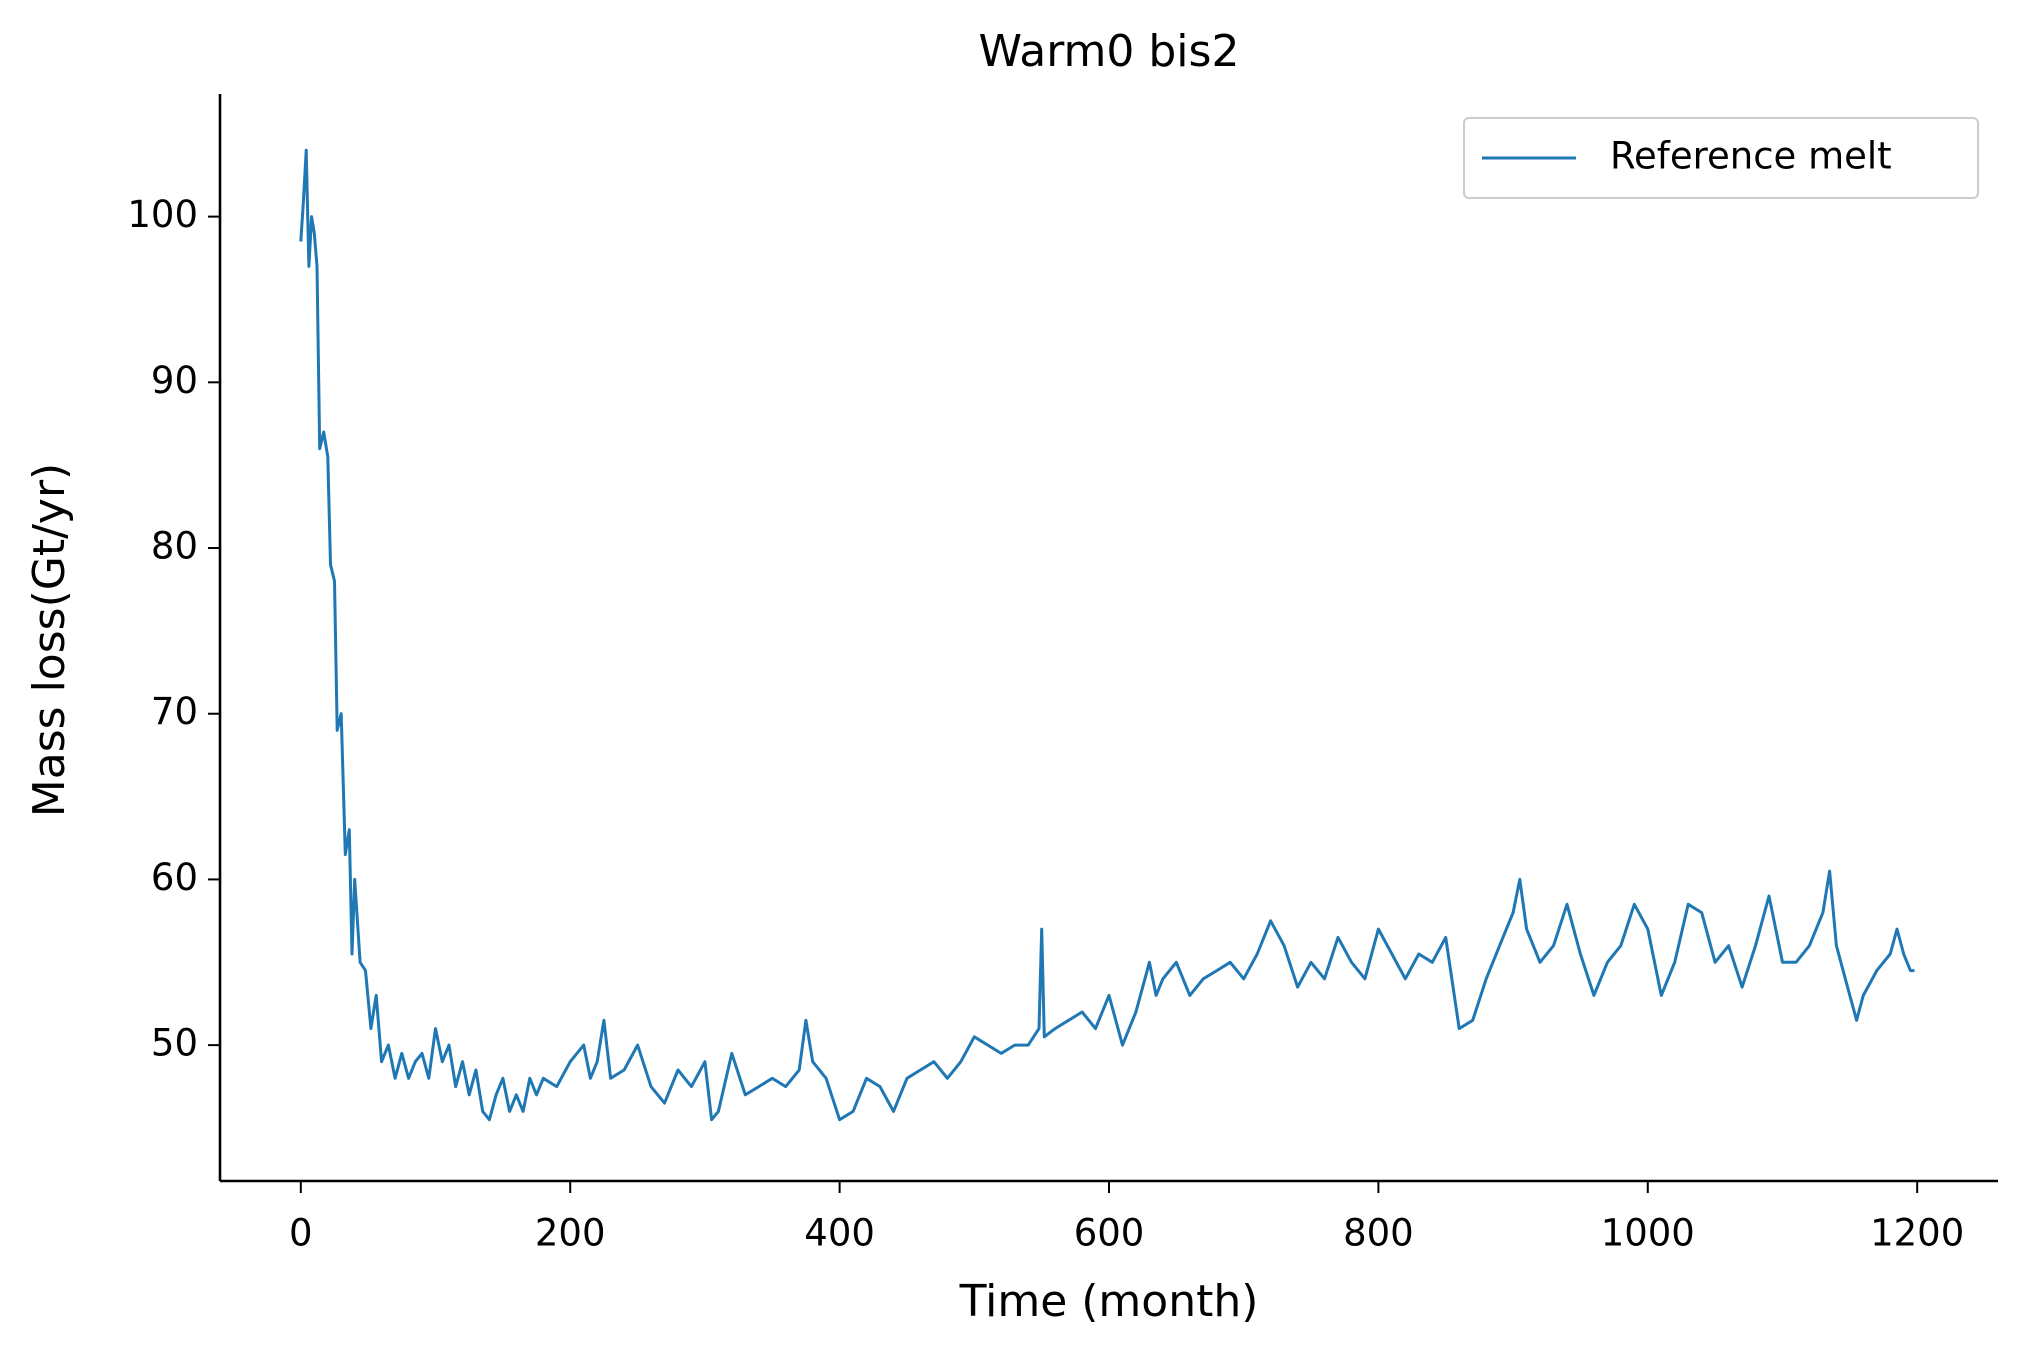 Image resolution: width=2028 pixels, height=1365 pixels. Describe the element at coordinates (174, 877) in the screenshot. I see `y-tick-label: 60` at that location.